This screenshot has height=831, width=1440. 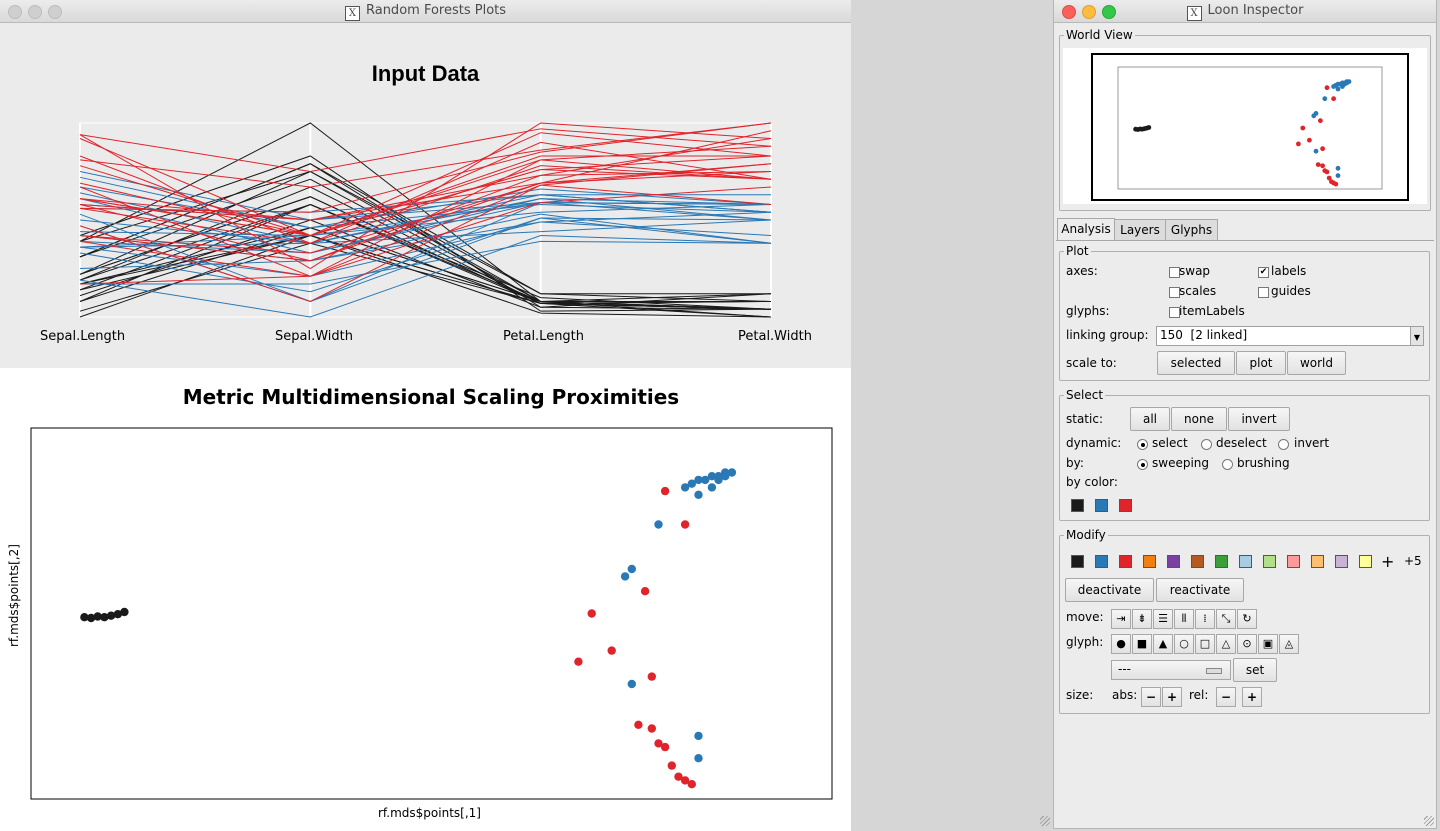 I want to click on reset-icon: ↻, so click(x=1247, y=619).